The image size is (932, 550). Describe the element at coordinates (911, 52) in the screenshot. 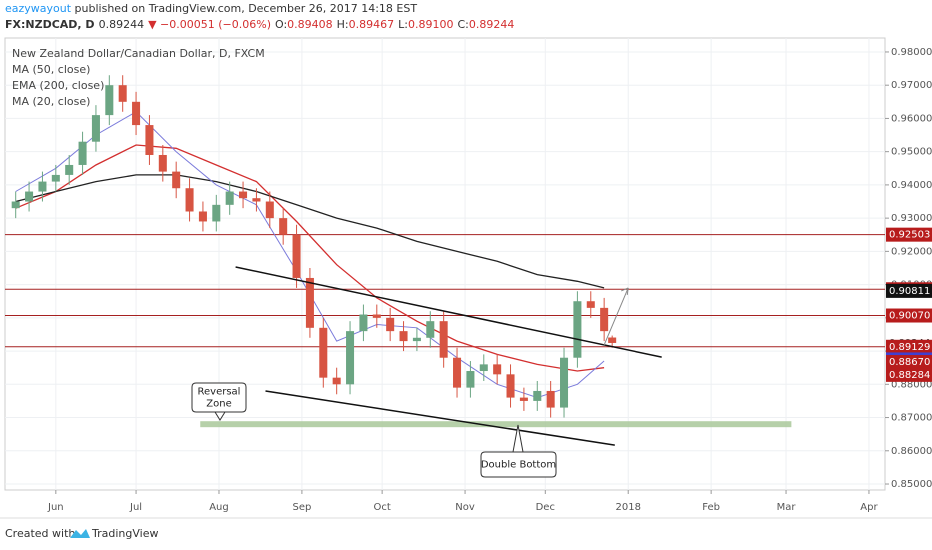

I see `y-tick-label: 0.98000` at that location.